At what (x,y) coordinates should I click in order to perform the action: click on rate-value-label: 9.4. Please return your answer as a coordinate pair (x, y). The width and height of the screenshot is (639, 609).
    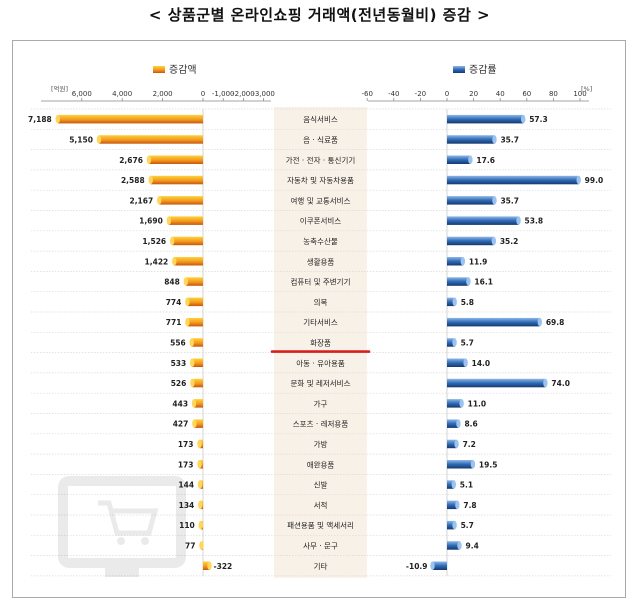
    Looking at the image, I should click on (472, 545).